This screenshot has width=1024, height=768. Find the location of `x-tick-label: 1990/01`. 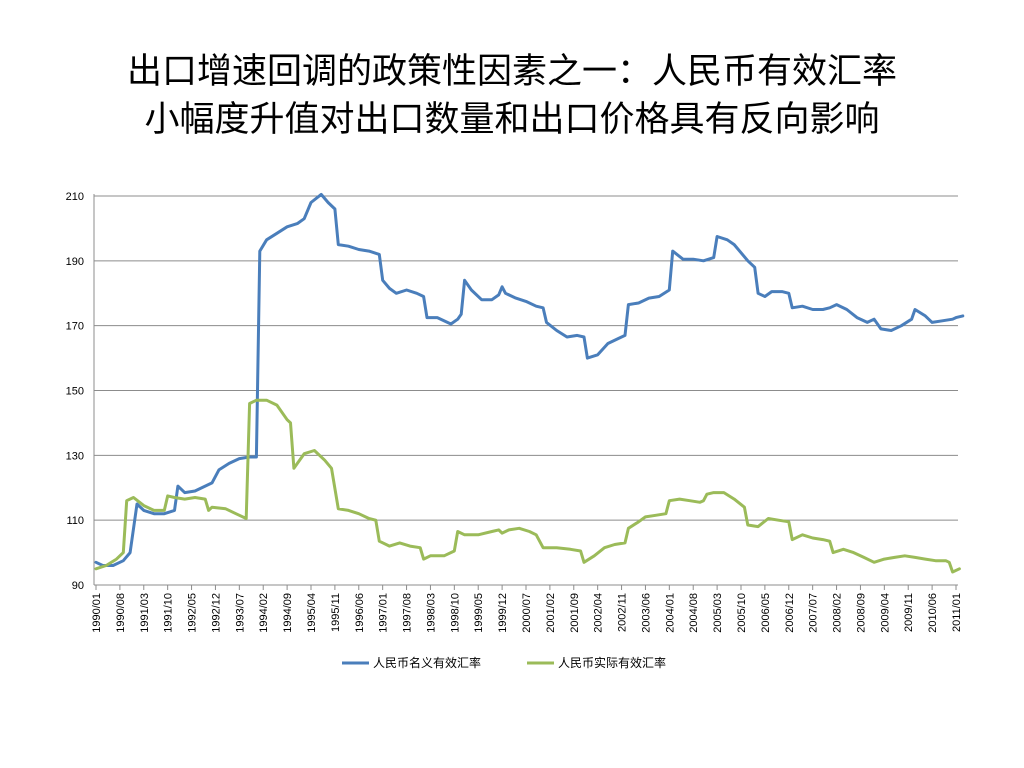

x-tick-label: 1990/01 is located at coordinates (97, 613).